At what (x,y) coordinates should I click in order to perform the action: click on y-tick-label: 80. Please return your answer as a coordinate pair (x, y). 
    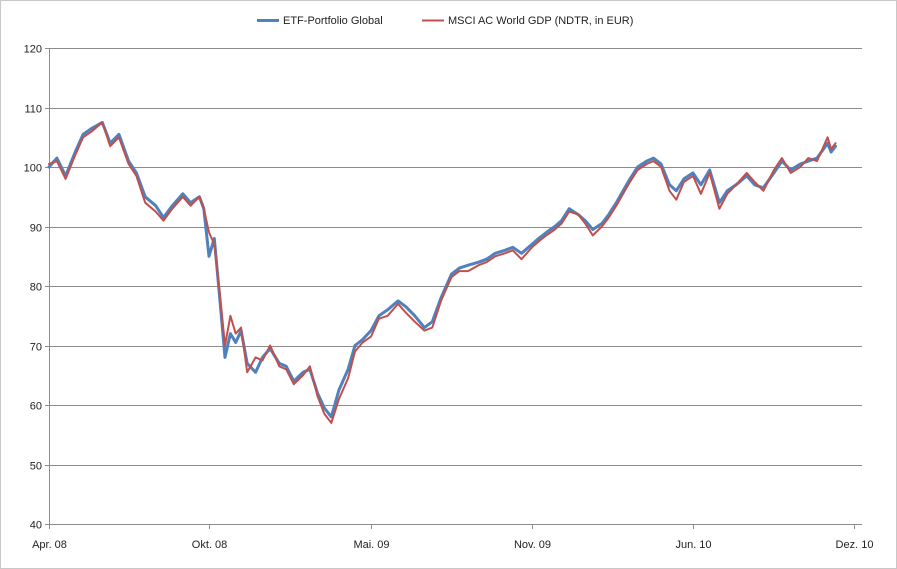
    Looking at the image, I should click on (36, 288).